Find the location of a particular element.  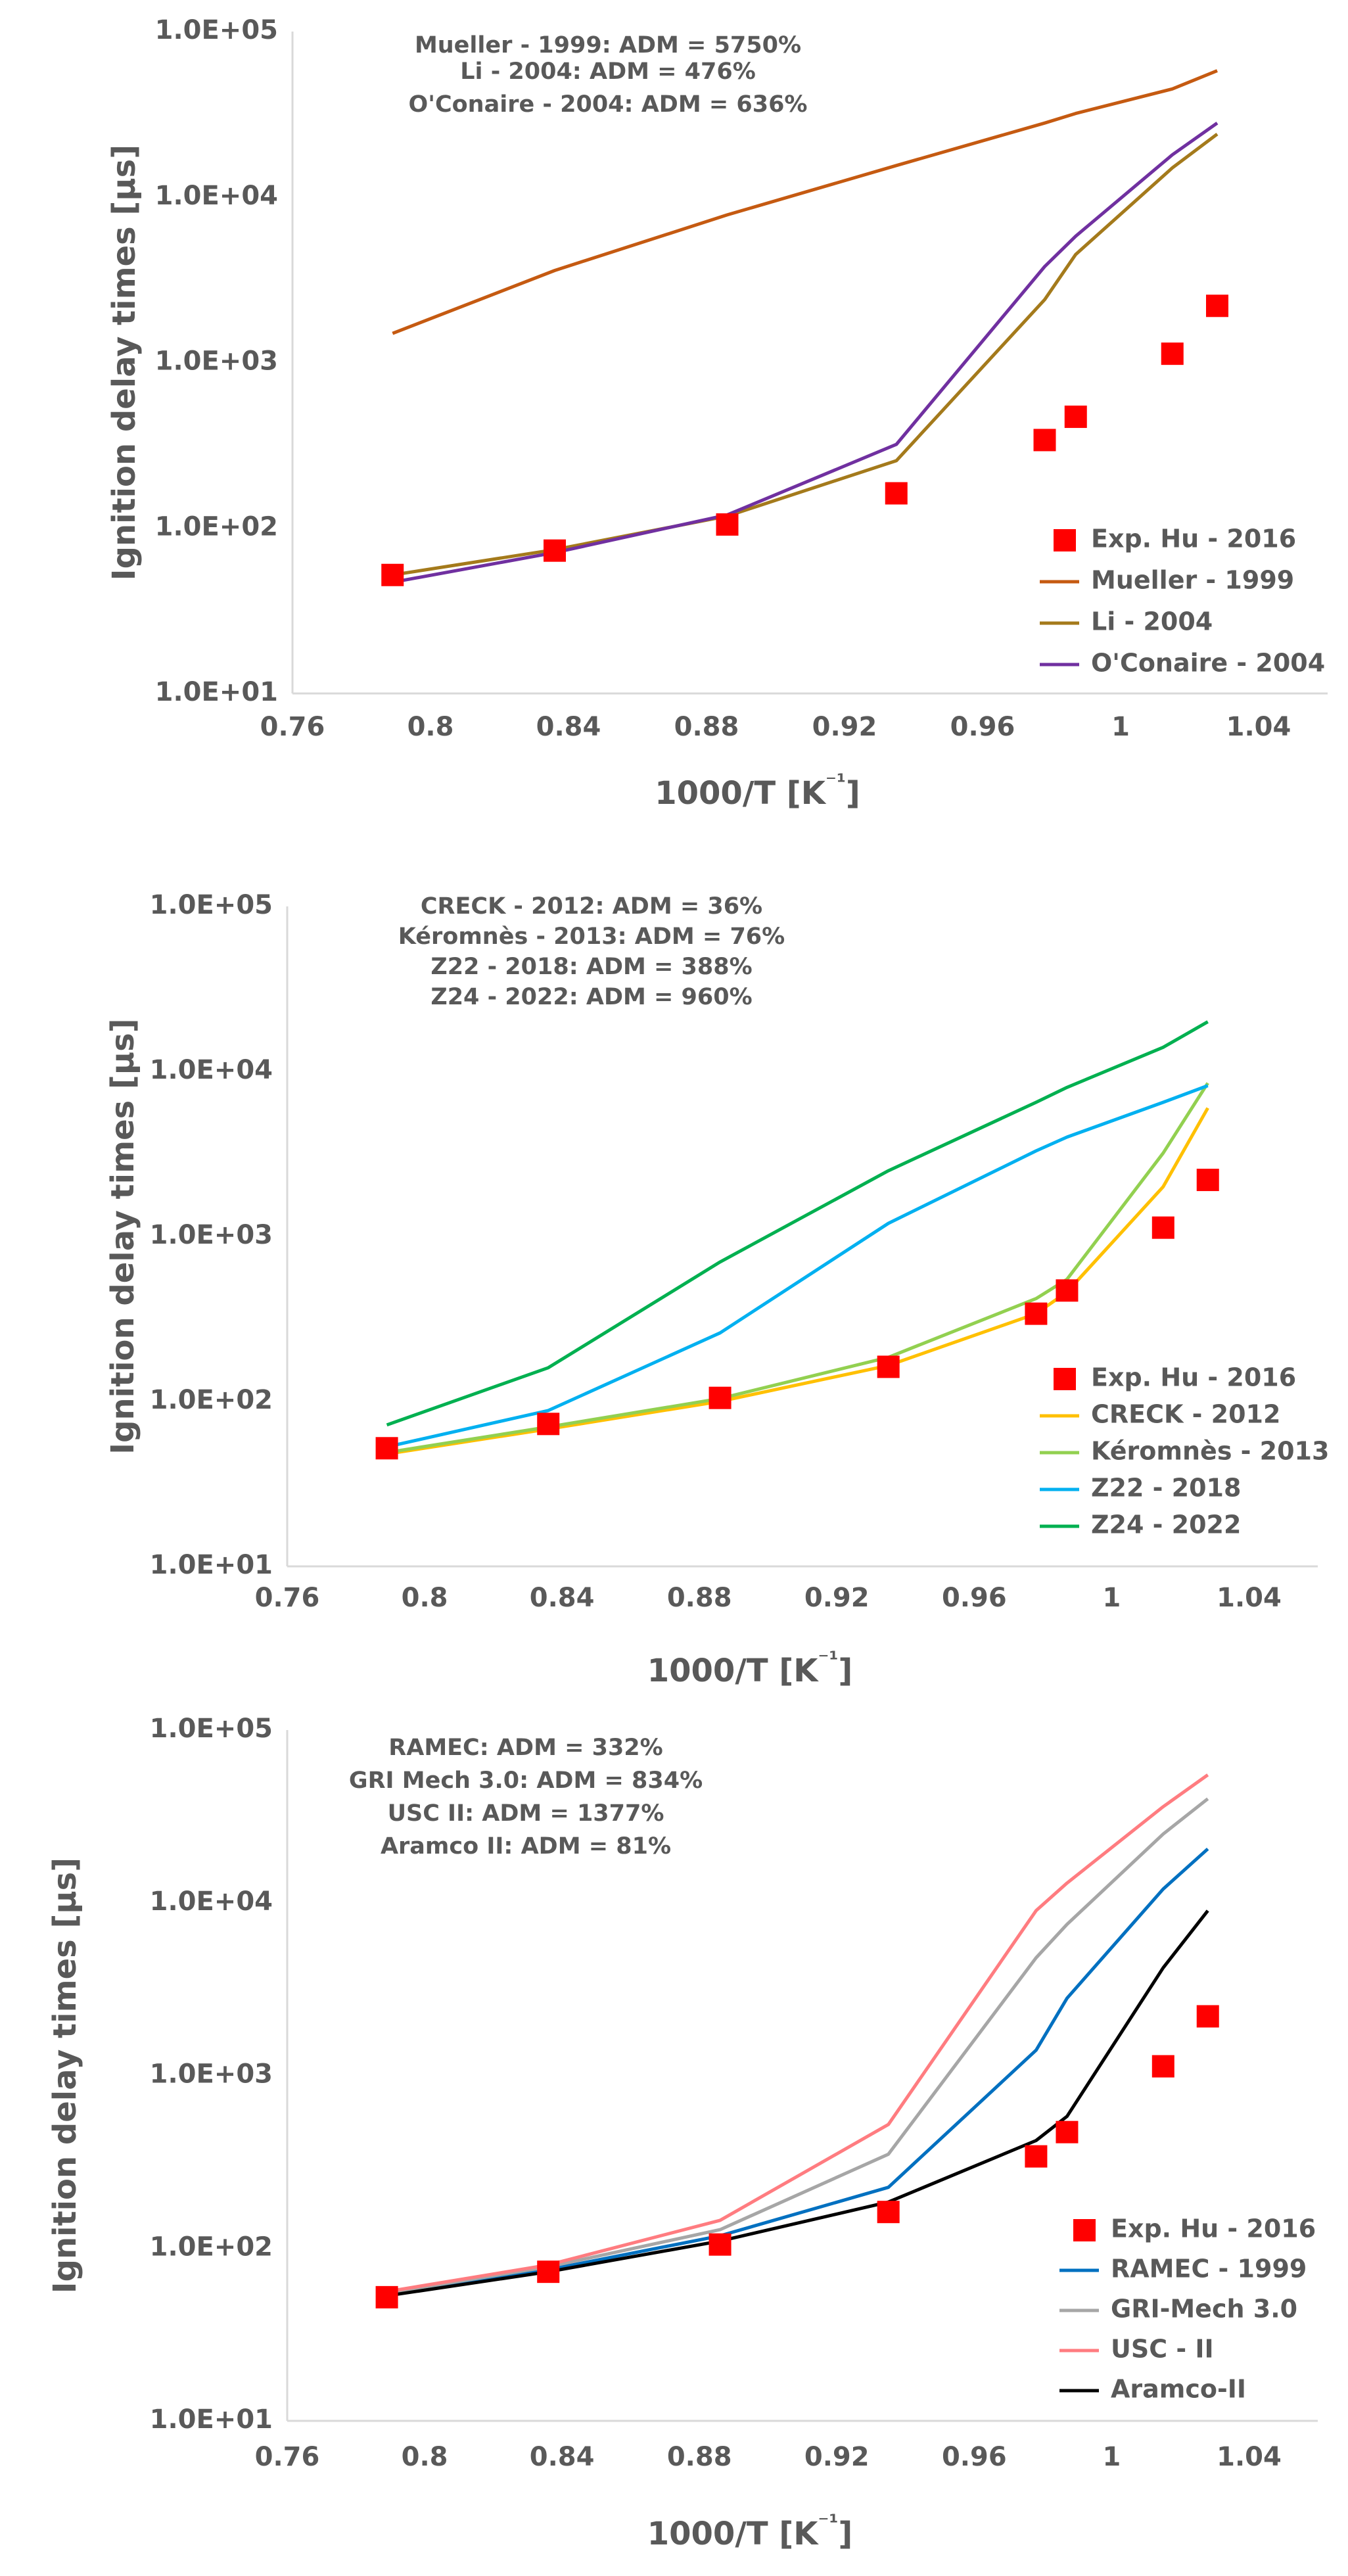

legend-label: Mueller - 1999 is located at coordinates (1192, 580).